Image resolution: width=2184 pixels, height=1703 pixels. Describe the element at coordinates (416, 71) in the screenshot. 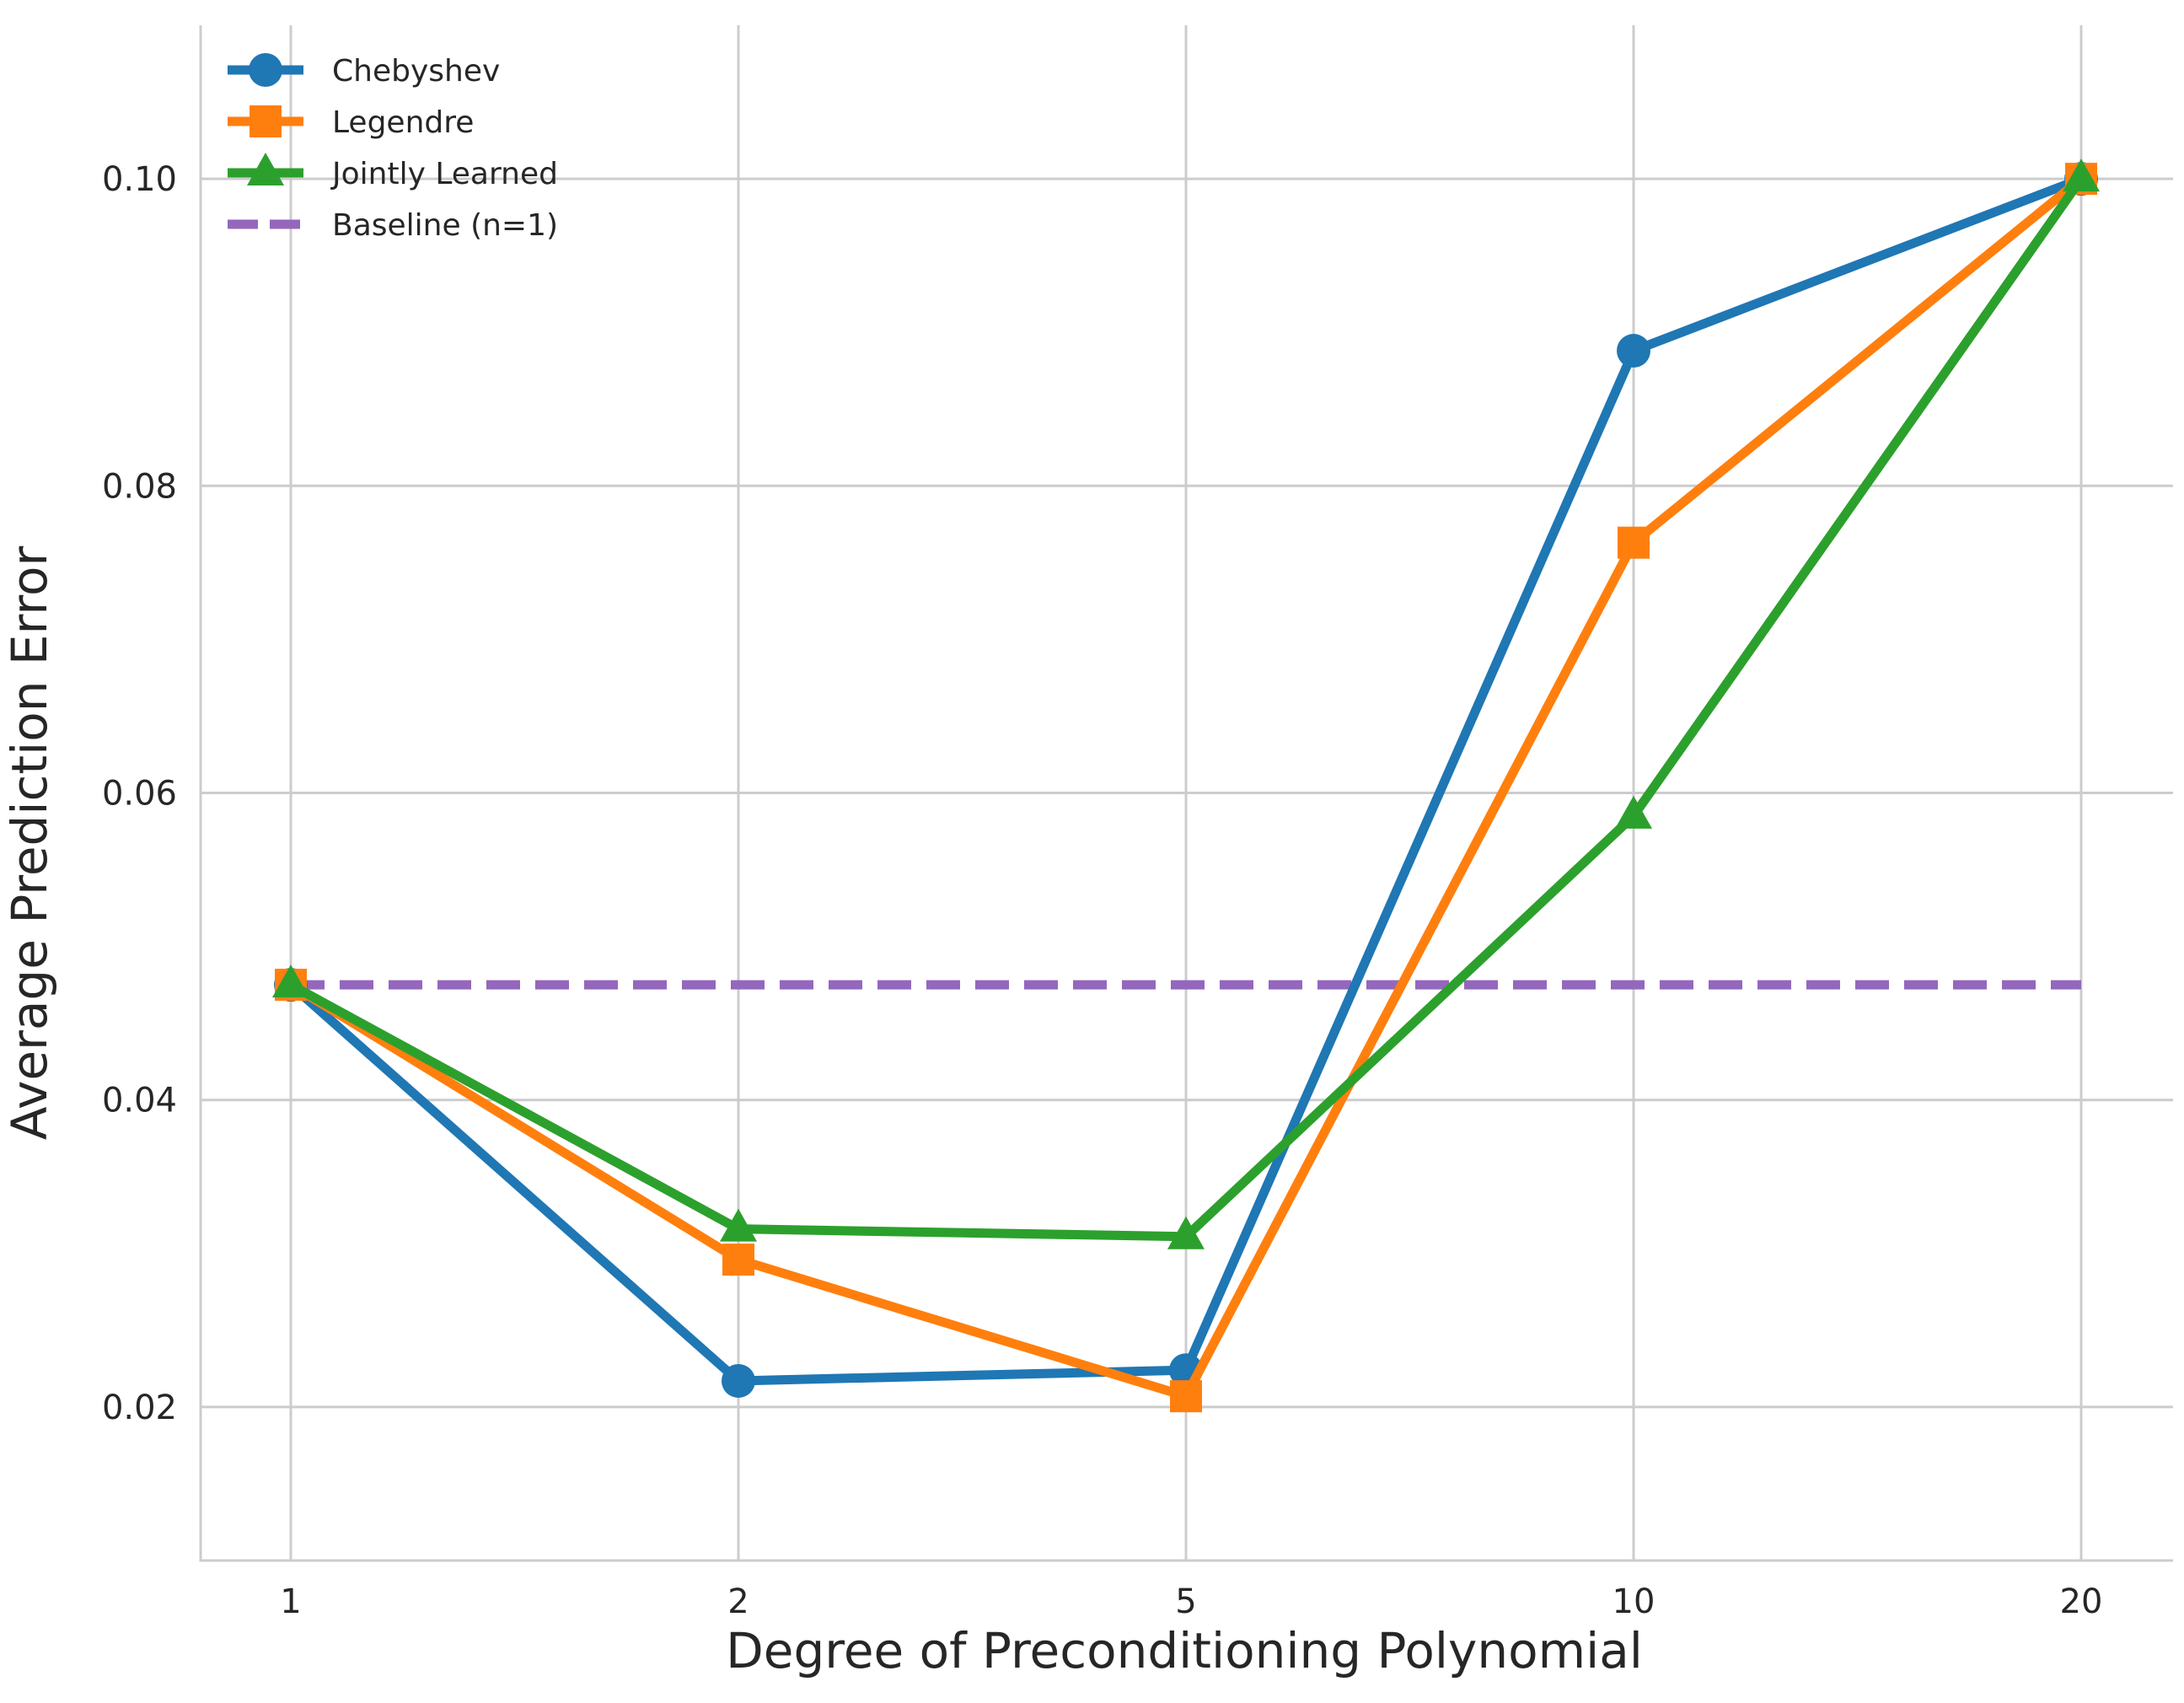

I see `legend-label-chebyshev: Chebyshev` at that location.